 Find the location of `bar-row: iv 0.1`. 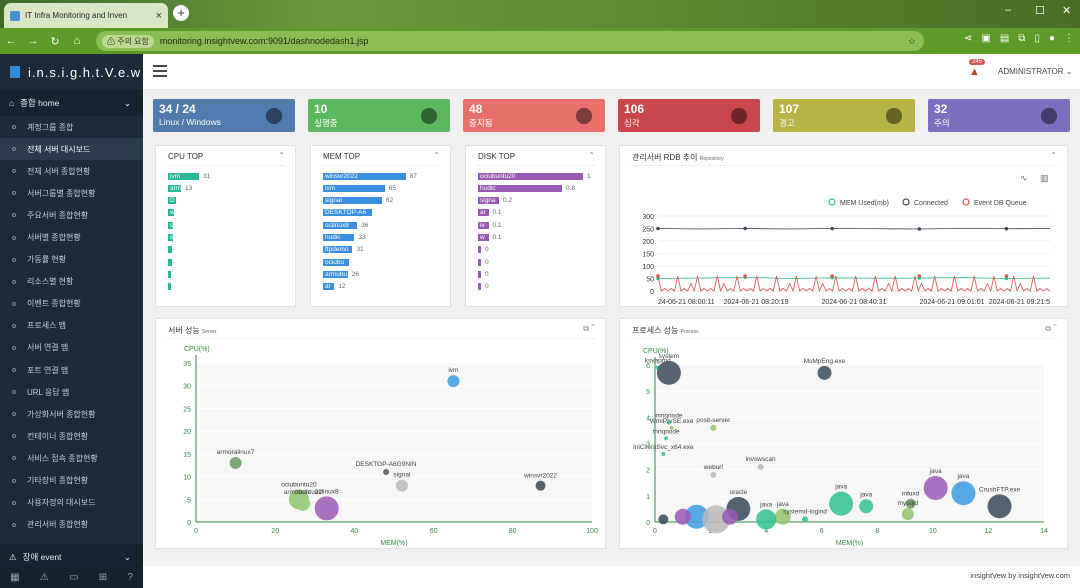

bar-row: iv 0.1 is located at coordinates (490, 225).